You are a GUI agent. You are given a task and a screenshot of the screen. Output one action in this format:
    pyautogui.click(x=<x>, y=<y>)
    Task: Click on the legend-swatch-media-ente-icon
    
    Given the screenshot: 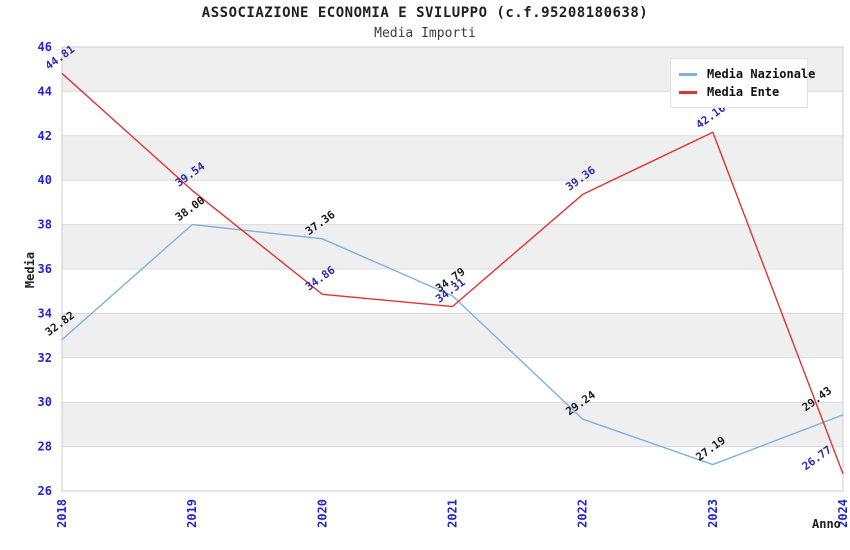 What is the action you would take?
    pyautogui.click(x=688, y=92)
    